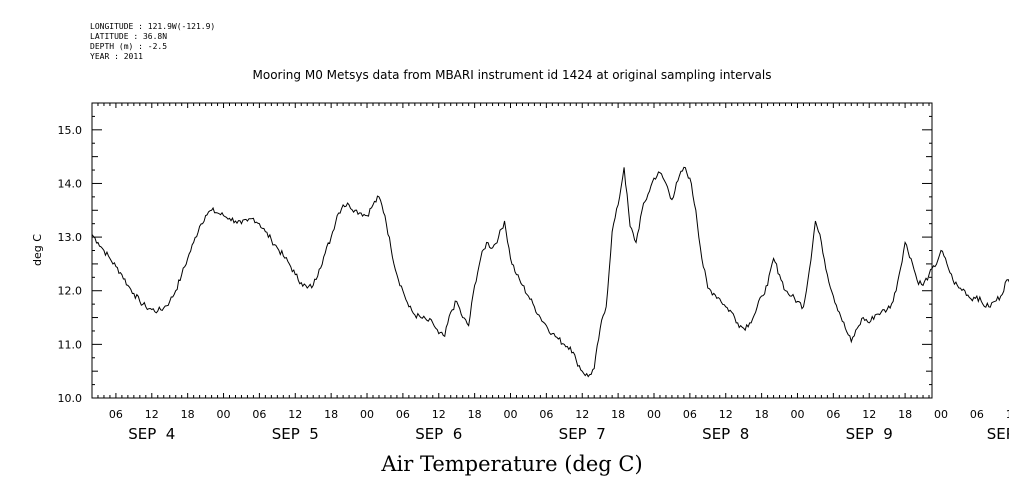 The width and height of the screenshot is (1009, 504). Describe the element at coordinates (582, 434) in the screenshot. I see `day-label: SEP 7` at that location.